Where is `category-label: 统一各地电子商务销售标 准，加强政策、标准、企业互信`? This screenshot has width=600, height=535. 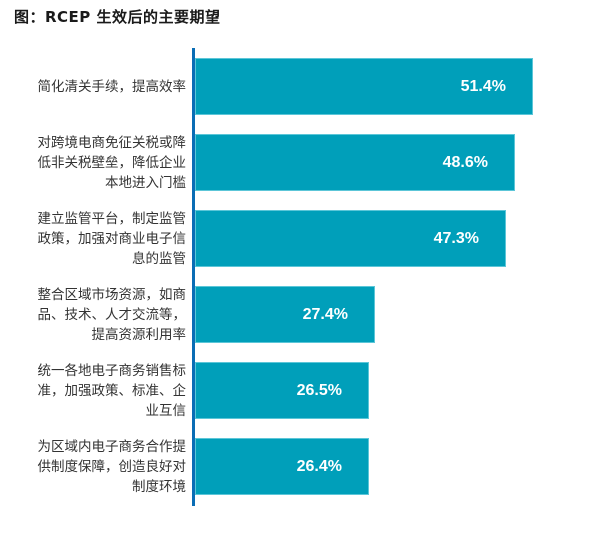
category-label: 统一各地电子商务销售标 准，加强政策、标准、企业互信 is located at coordinates (96, 391).